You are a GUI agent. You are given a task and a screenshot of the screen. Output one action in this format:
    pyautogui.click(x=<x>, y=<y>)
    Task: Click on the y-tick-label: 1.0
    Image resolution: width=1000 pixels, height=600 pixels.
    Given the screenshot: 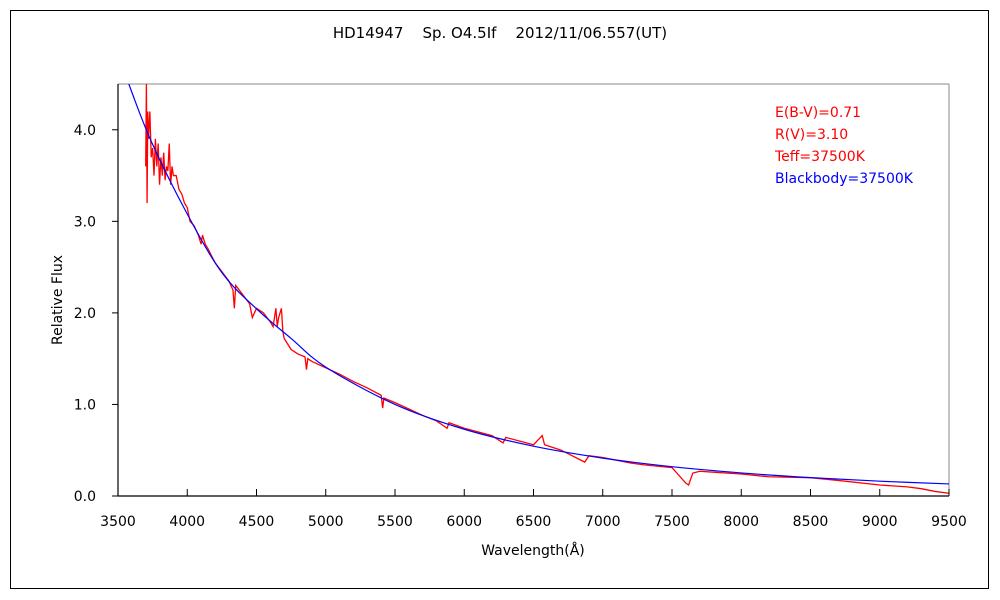 What is the action you would take?
    pyautogui.click(x=85, y=405)
    